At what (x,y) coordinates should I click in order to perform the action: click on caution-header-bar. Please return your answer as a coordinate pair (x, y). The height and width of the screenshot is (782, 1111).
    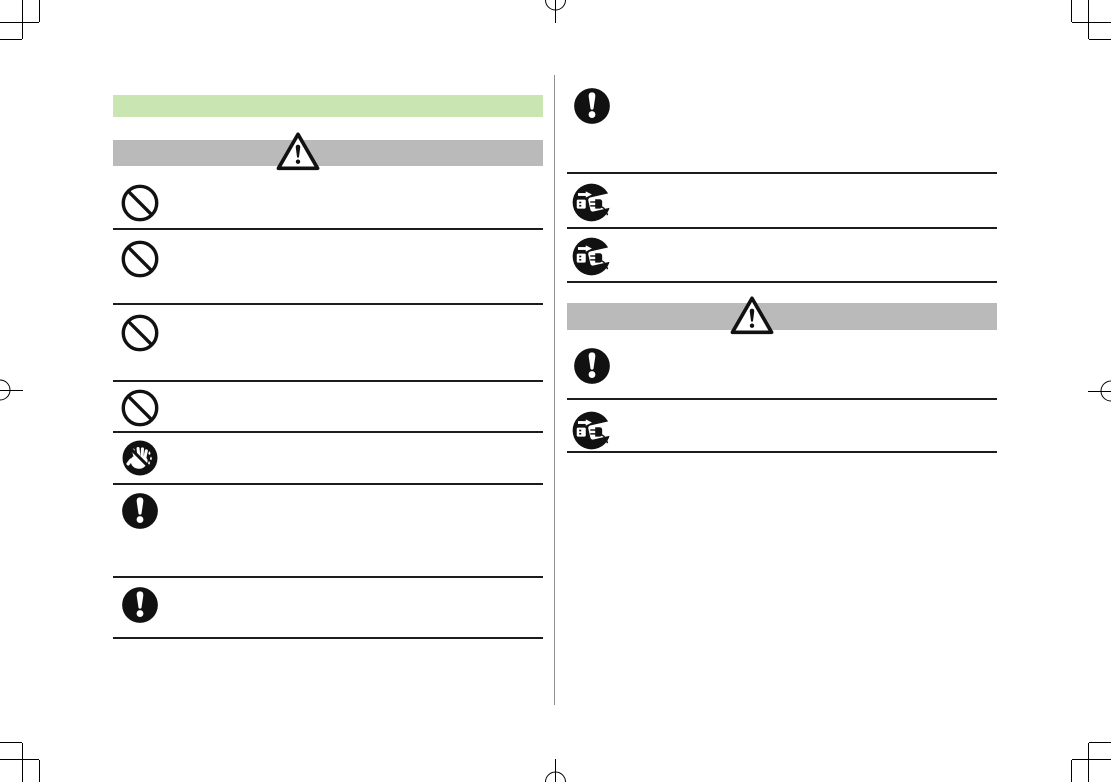
    Looking at the image, I should click on (782, 316).